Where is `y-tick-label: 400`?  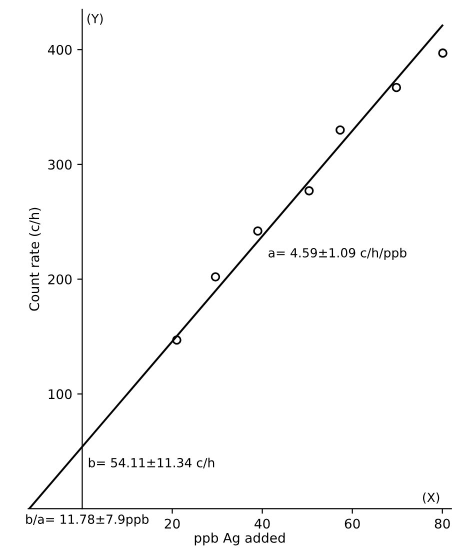
y-tick-label: 400 is located at coordinates (60, 49).